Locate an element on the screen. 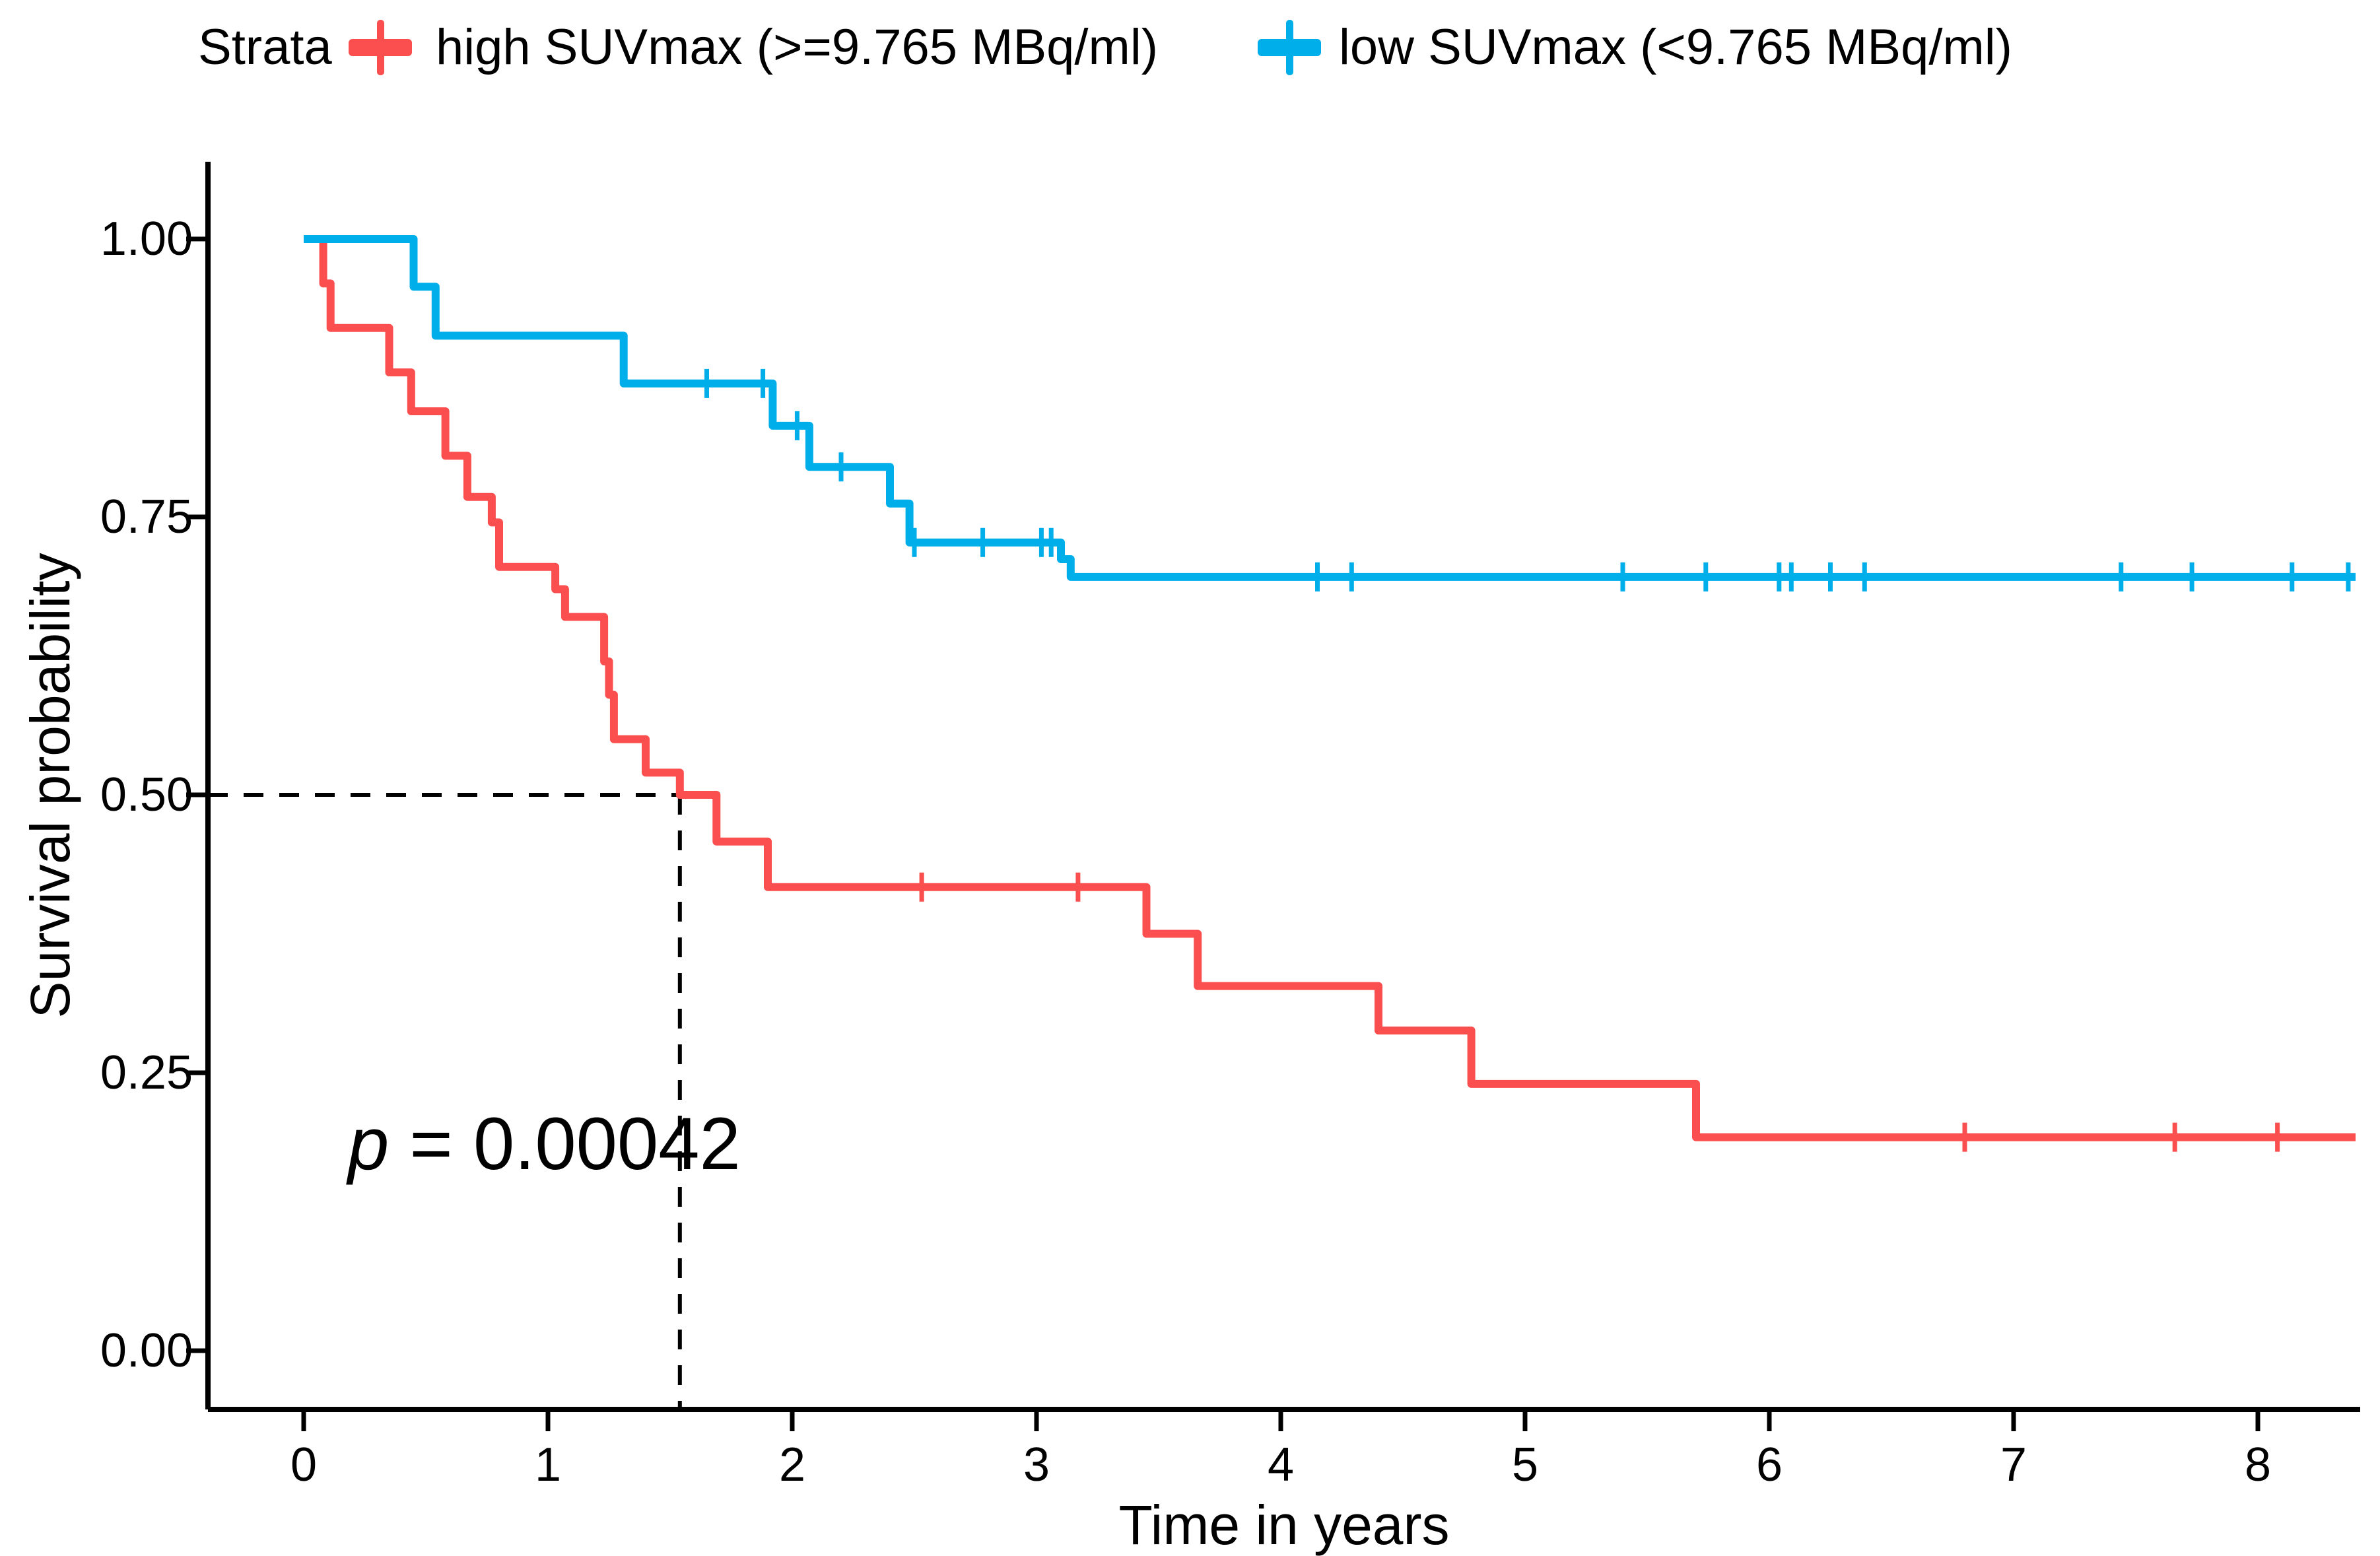 This screenshot has width=2380, height=1556. legend-title: Strata is located at coordinates (265, 47).